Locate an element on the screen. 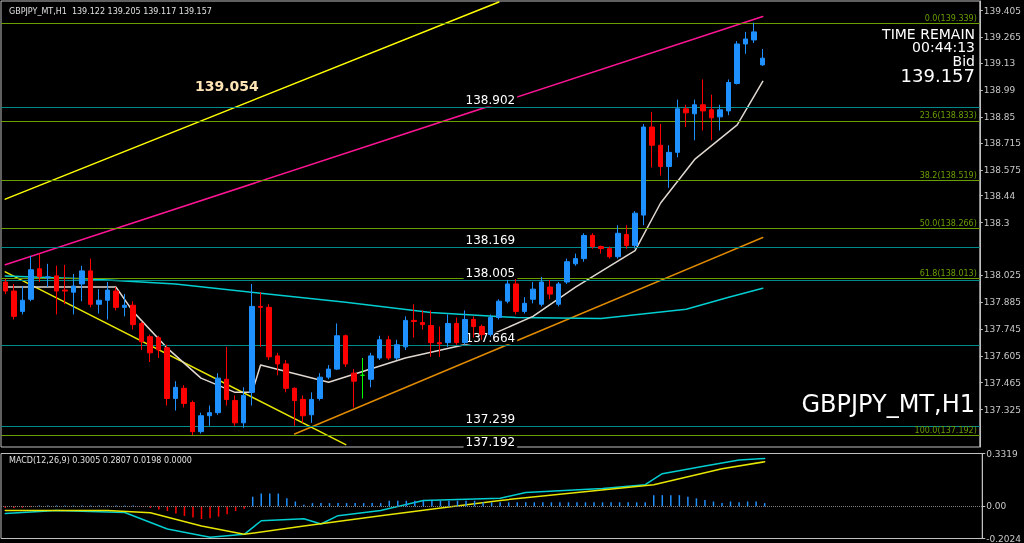 The image size is (1024, 543). ref-line-label: 138.169 is located at coordinates (490, 240).